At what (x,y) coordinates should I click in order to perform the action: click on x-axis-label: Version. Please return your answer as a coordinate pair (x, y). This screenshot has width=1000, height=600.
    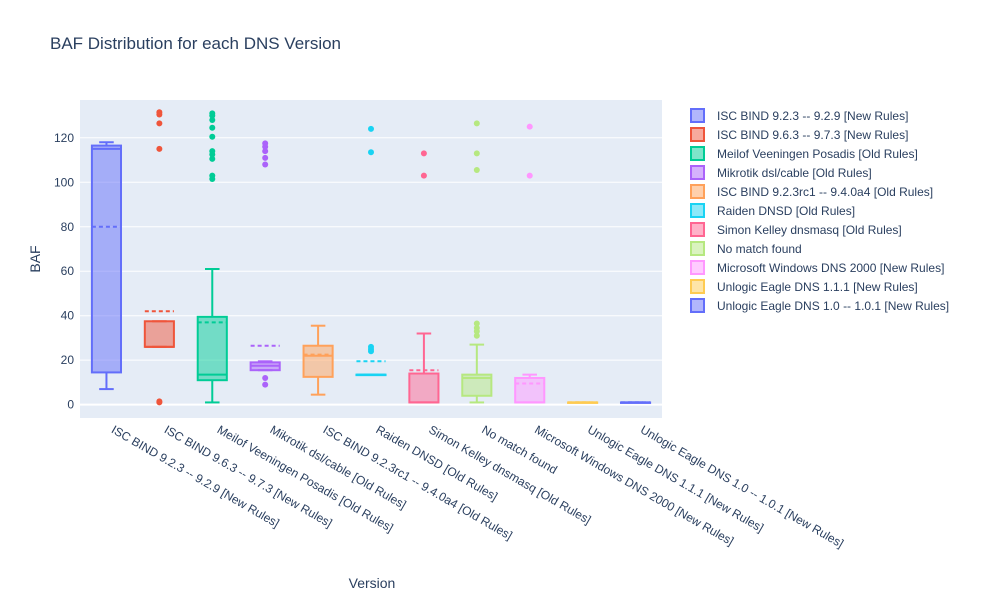
    Looking at the image, I should click on (372, 583).